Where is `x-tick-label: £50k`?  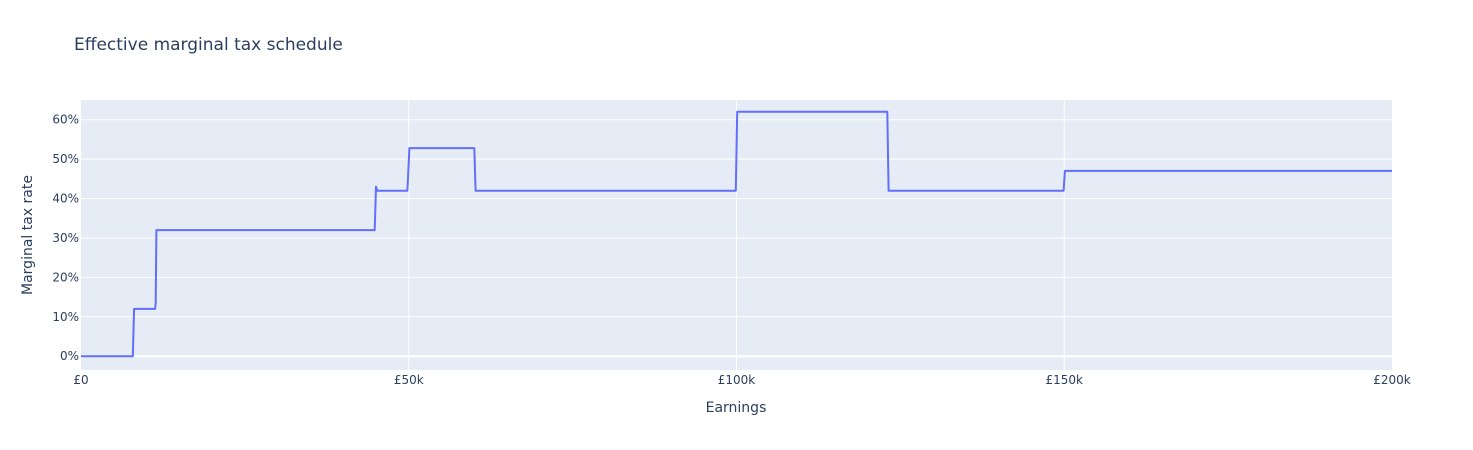
x-tick-label: £50k is located at coordinates (409, 380).